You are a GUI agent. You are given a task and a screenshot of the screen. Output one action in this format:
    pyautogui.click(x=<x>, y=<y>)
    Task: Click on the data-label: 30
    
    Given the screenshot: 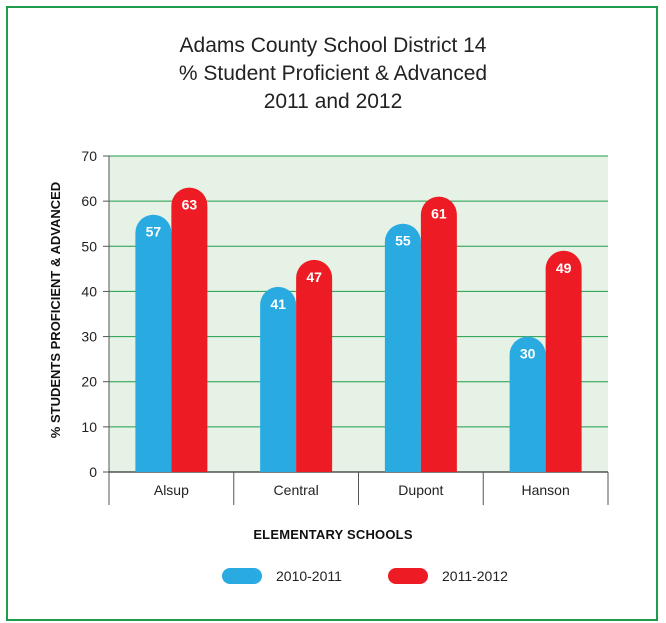 What is the action you would take?
    pyautogui.click(x=528, y=354)
    